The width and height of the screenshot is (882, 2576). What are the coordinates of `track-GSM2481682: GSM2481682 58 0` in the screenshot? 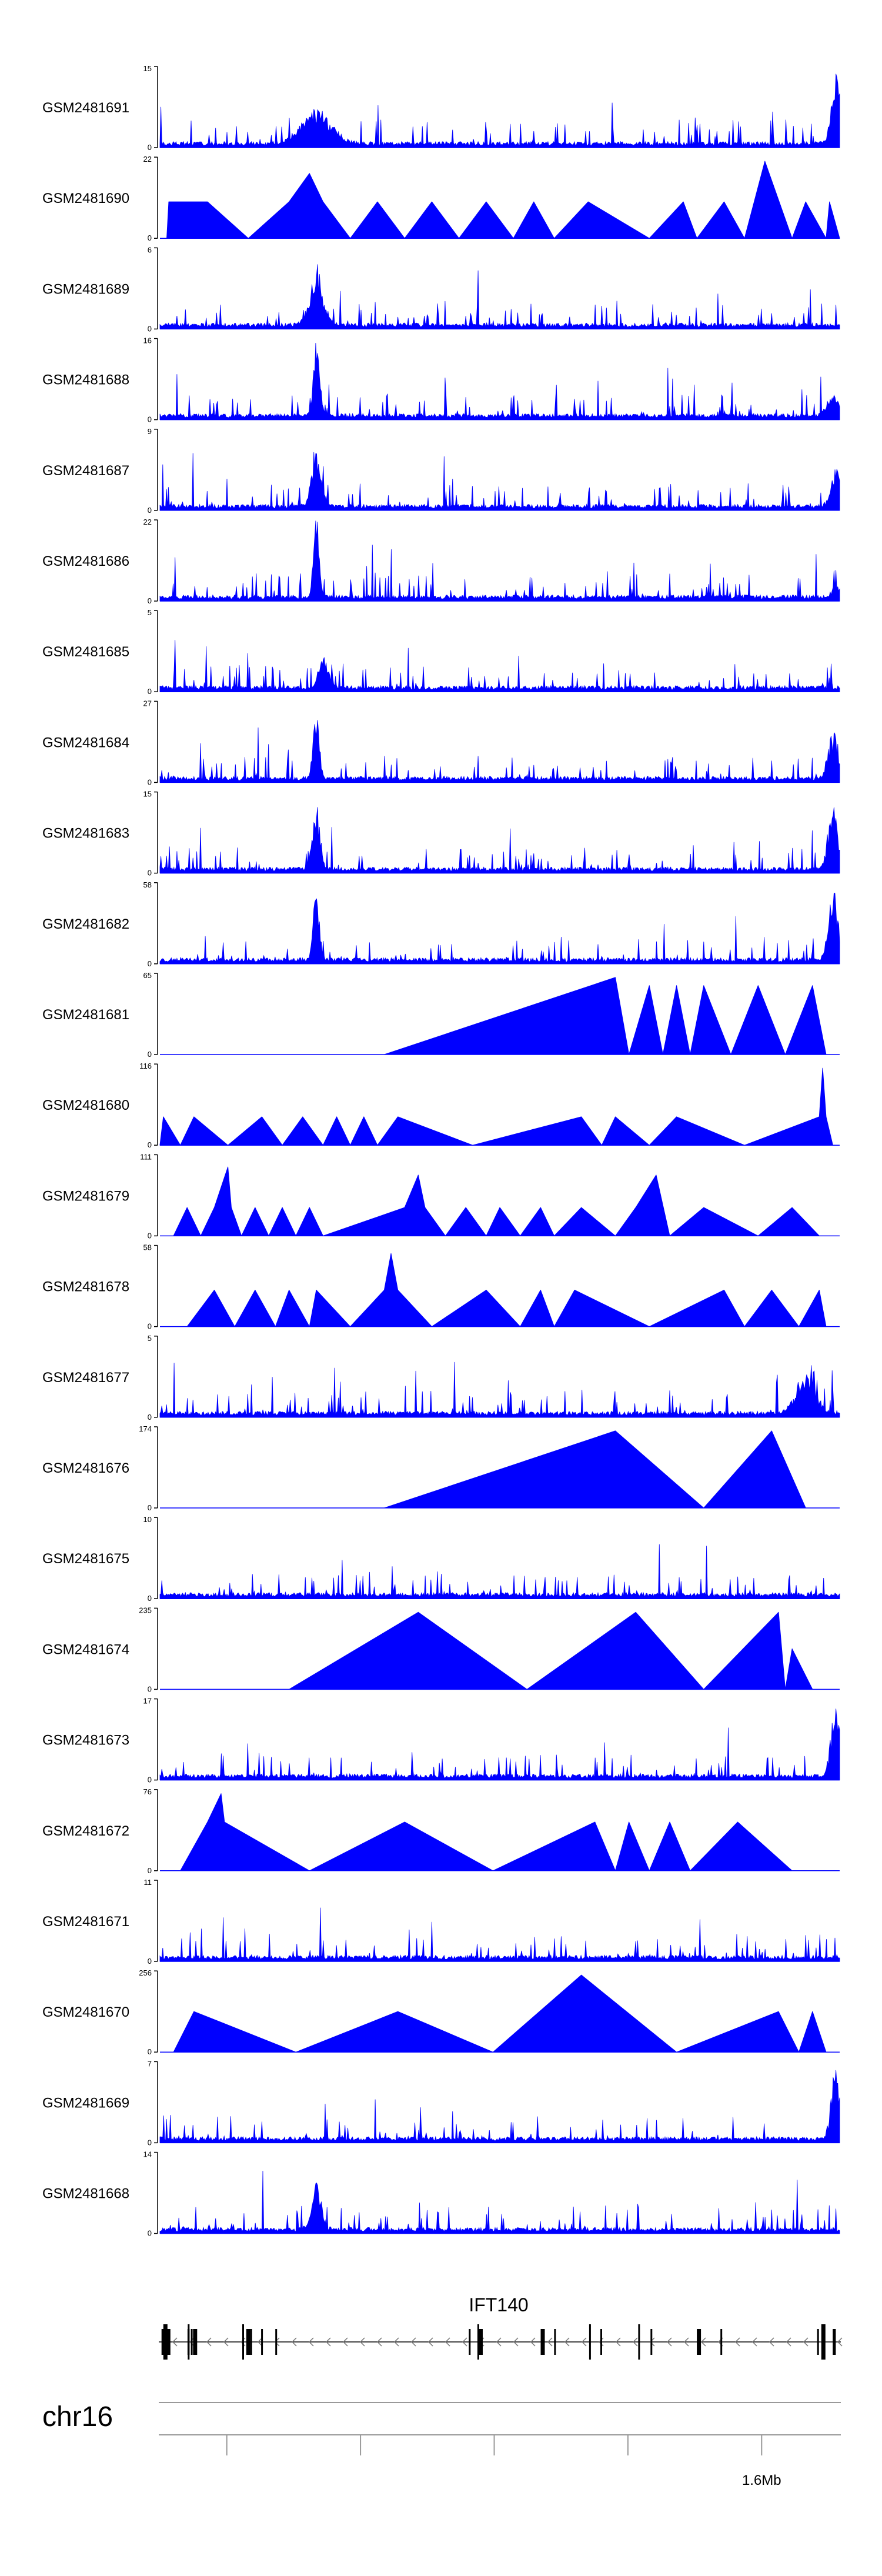 It's located at (441, 924).